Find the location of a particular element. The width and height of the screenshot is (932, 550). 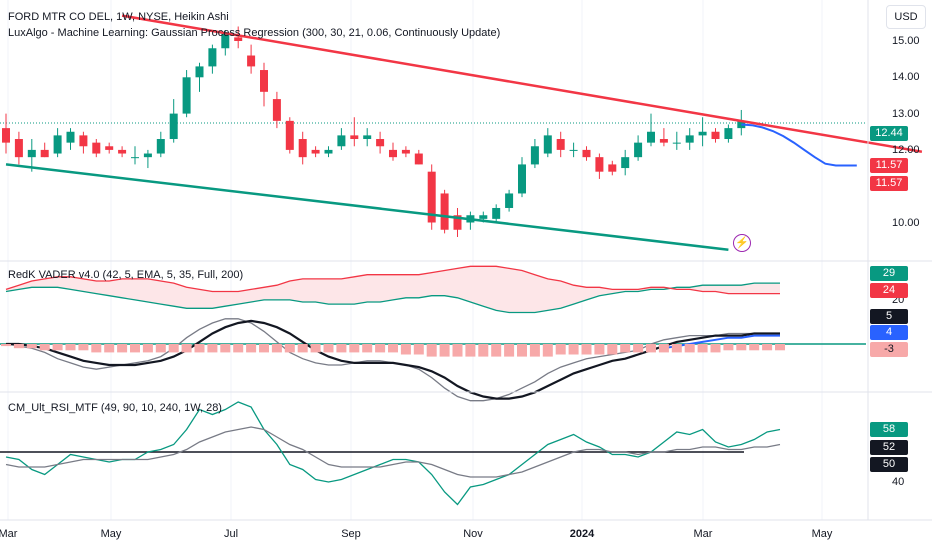

rsi-series-line is located at coordinates (393, 452).